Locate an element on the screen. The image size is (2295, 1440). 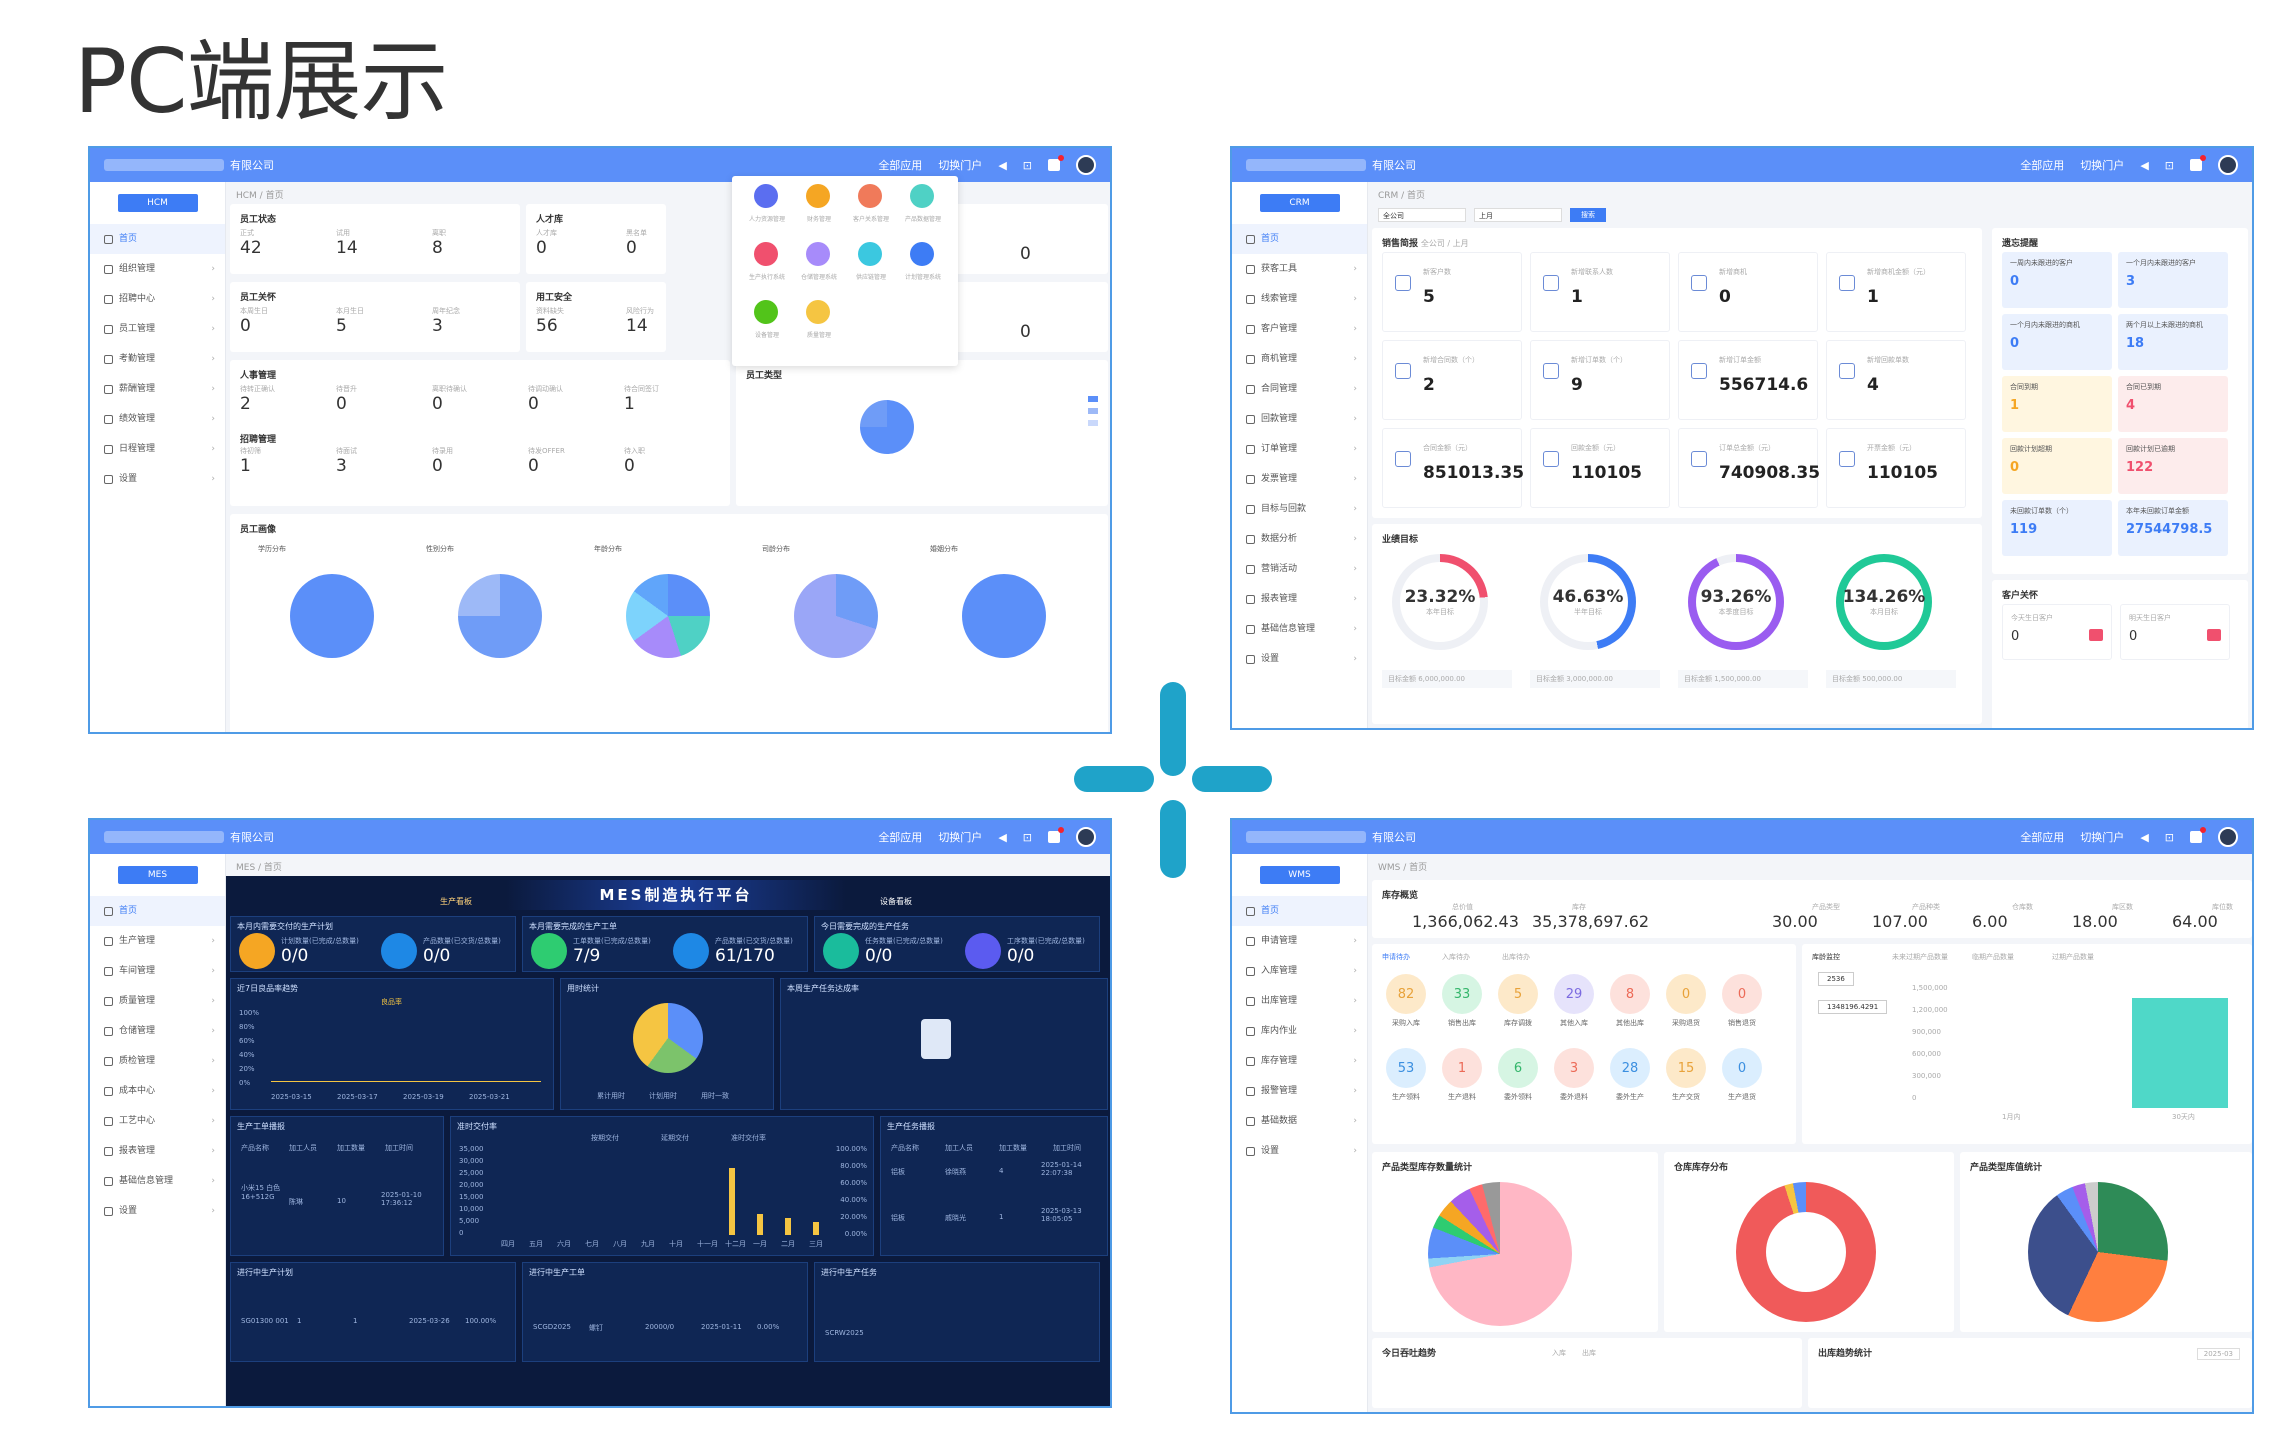
sidebar-item: 营销活动 › is located at coordinates (1299, 569).